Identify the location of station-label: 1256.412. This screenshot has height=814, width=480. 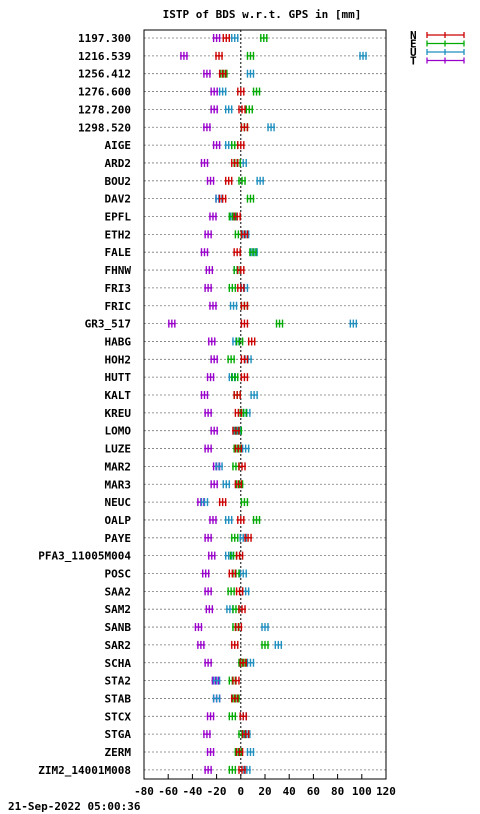
(104, 74).